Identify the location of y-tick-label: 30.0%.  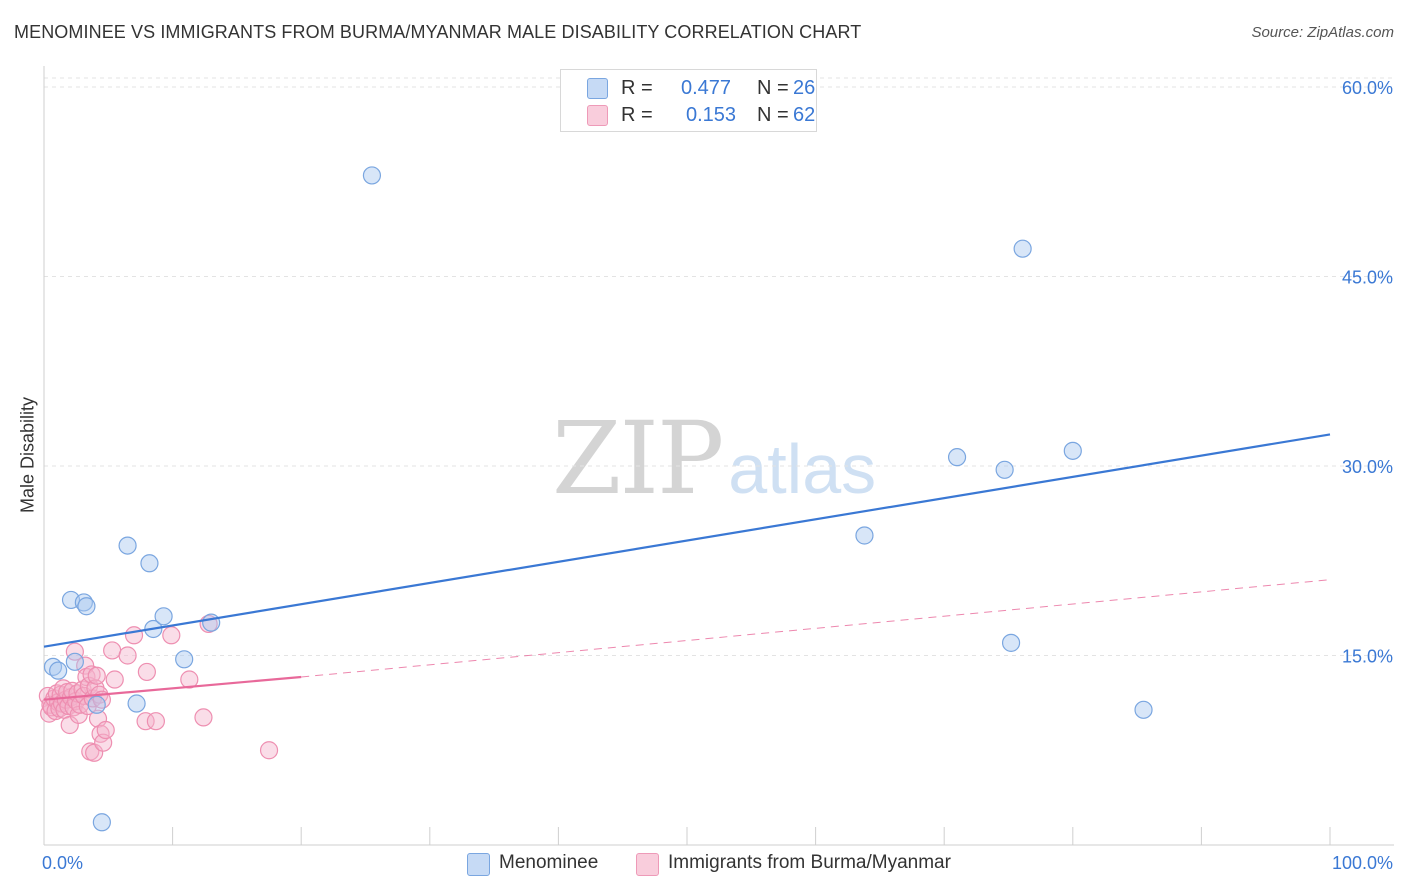
(1367, 467).